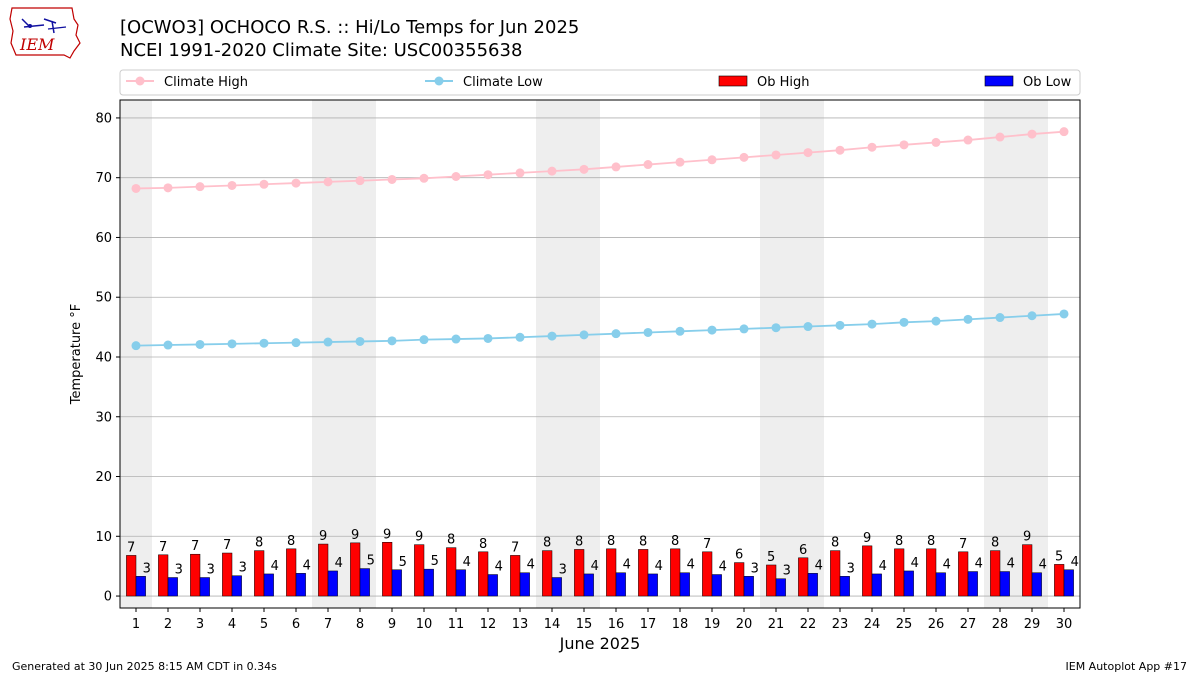 The height and width of the screenshot is (675, 1200). Describe the element at coordinates (103, 178) in the screenshot. I see `y-tick-label: 70` at that location.